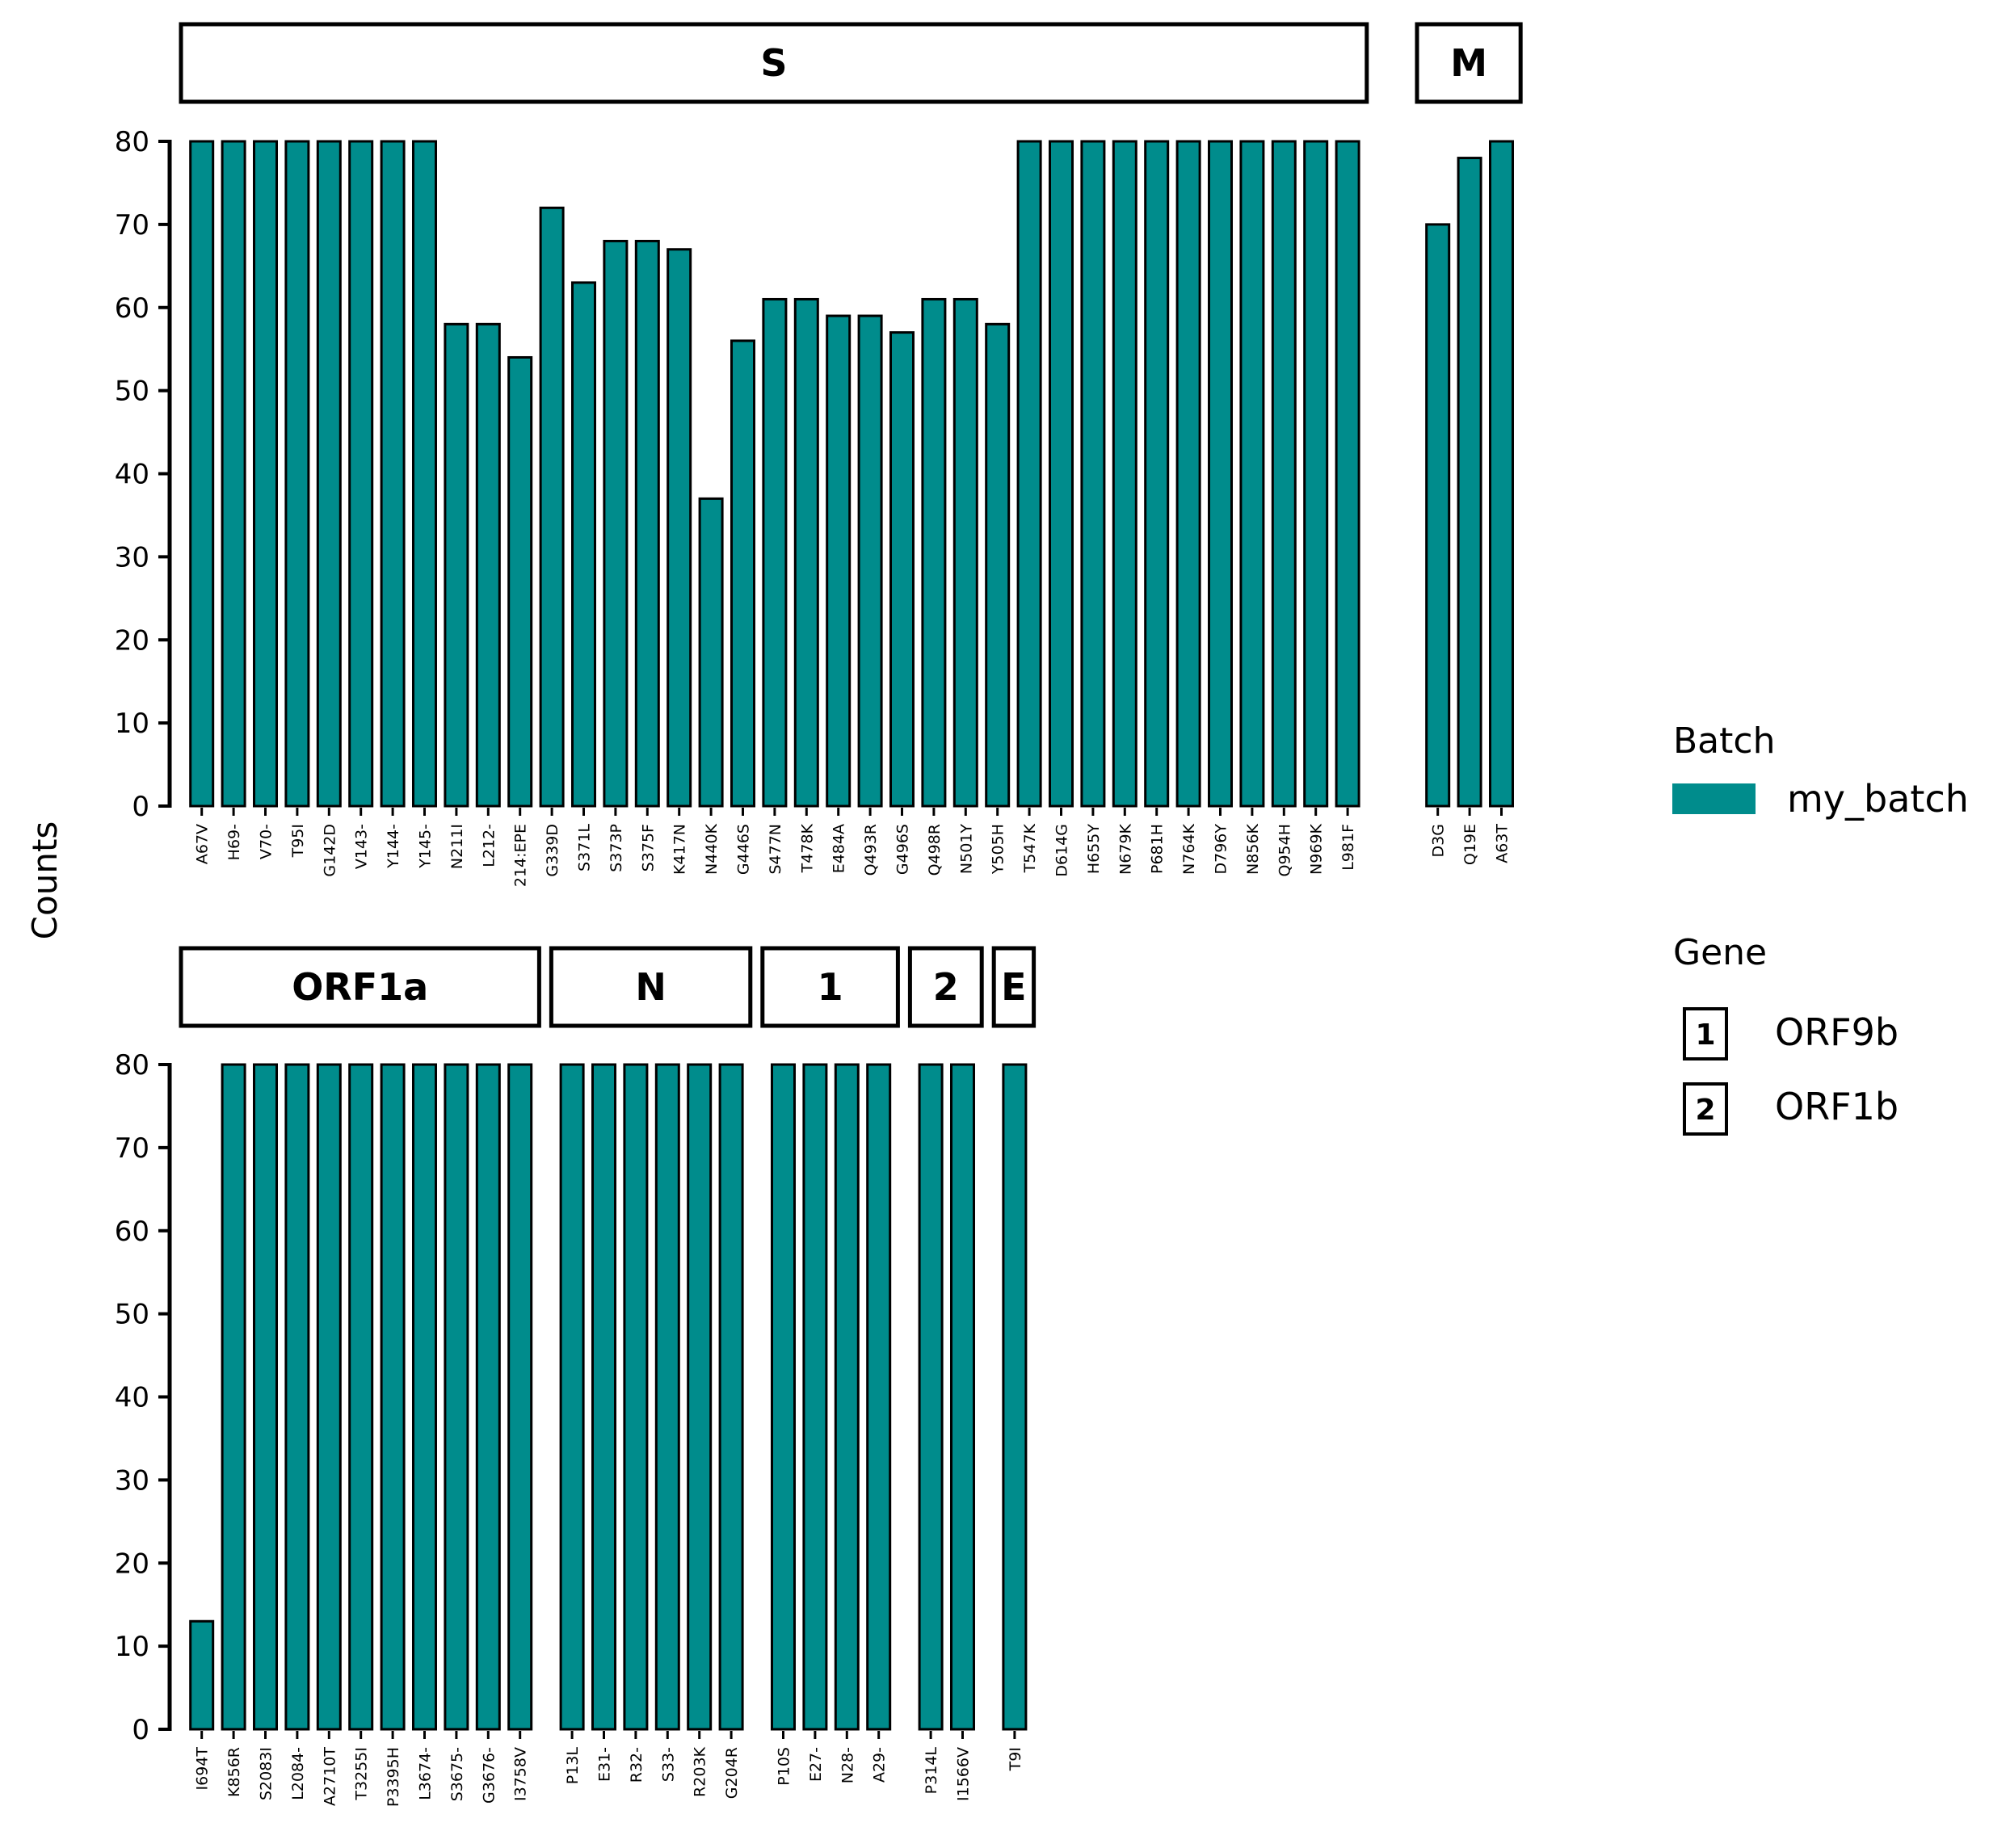 This screenshot has height=1848, width=2010. Describe the element at coordinates (744, 850) in the screenshot. I see `x-tick-label: G446S` at that location.